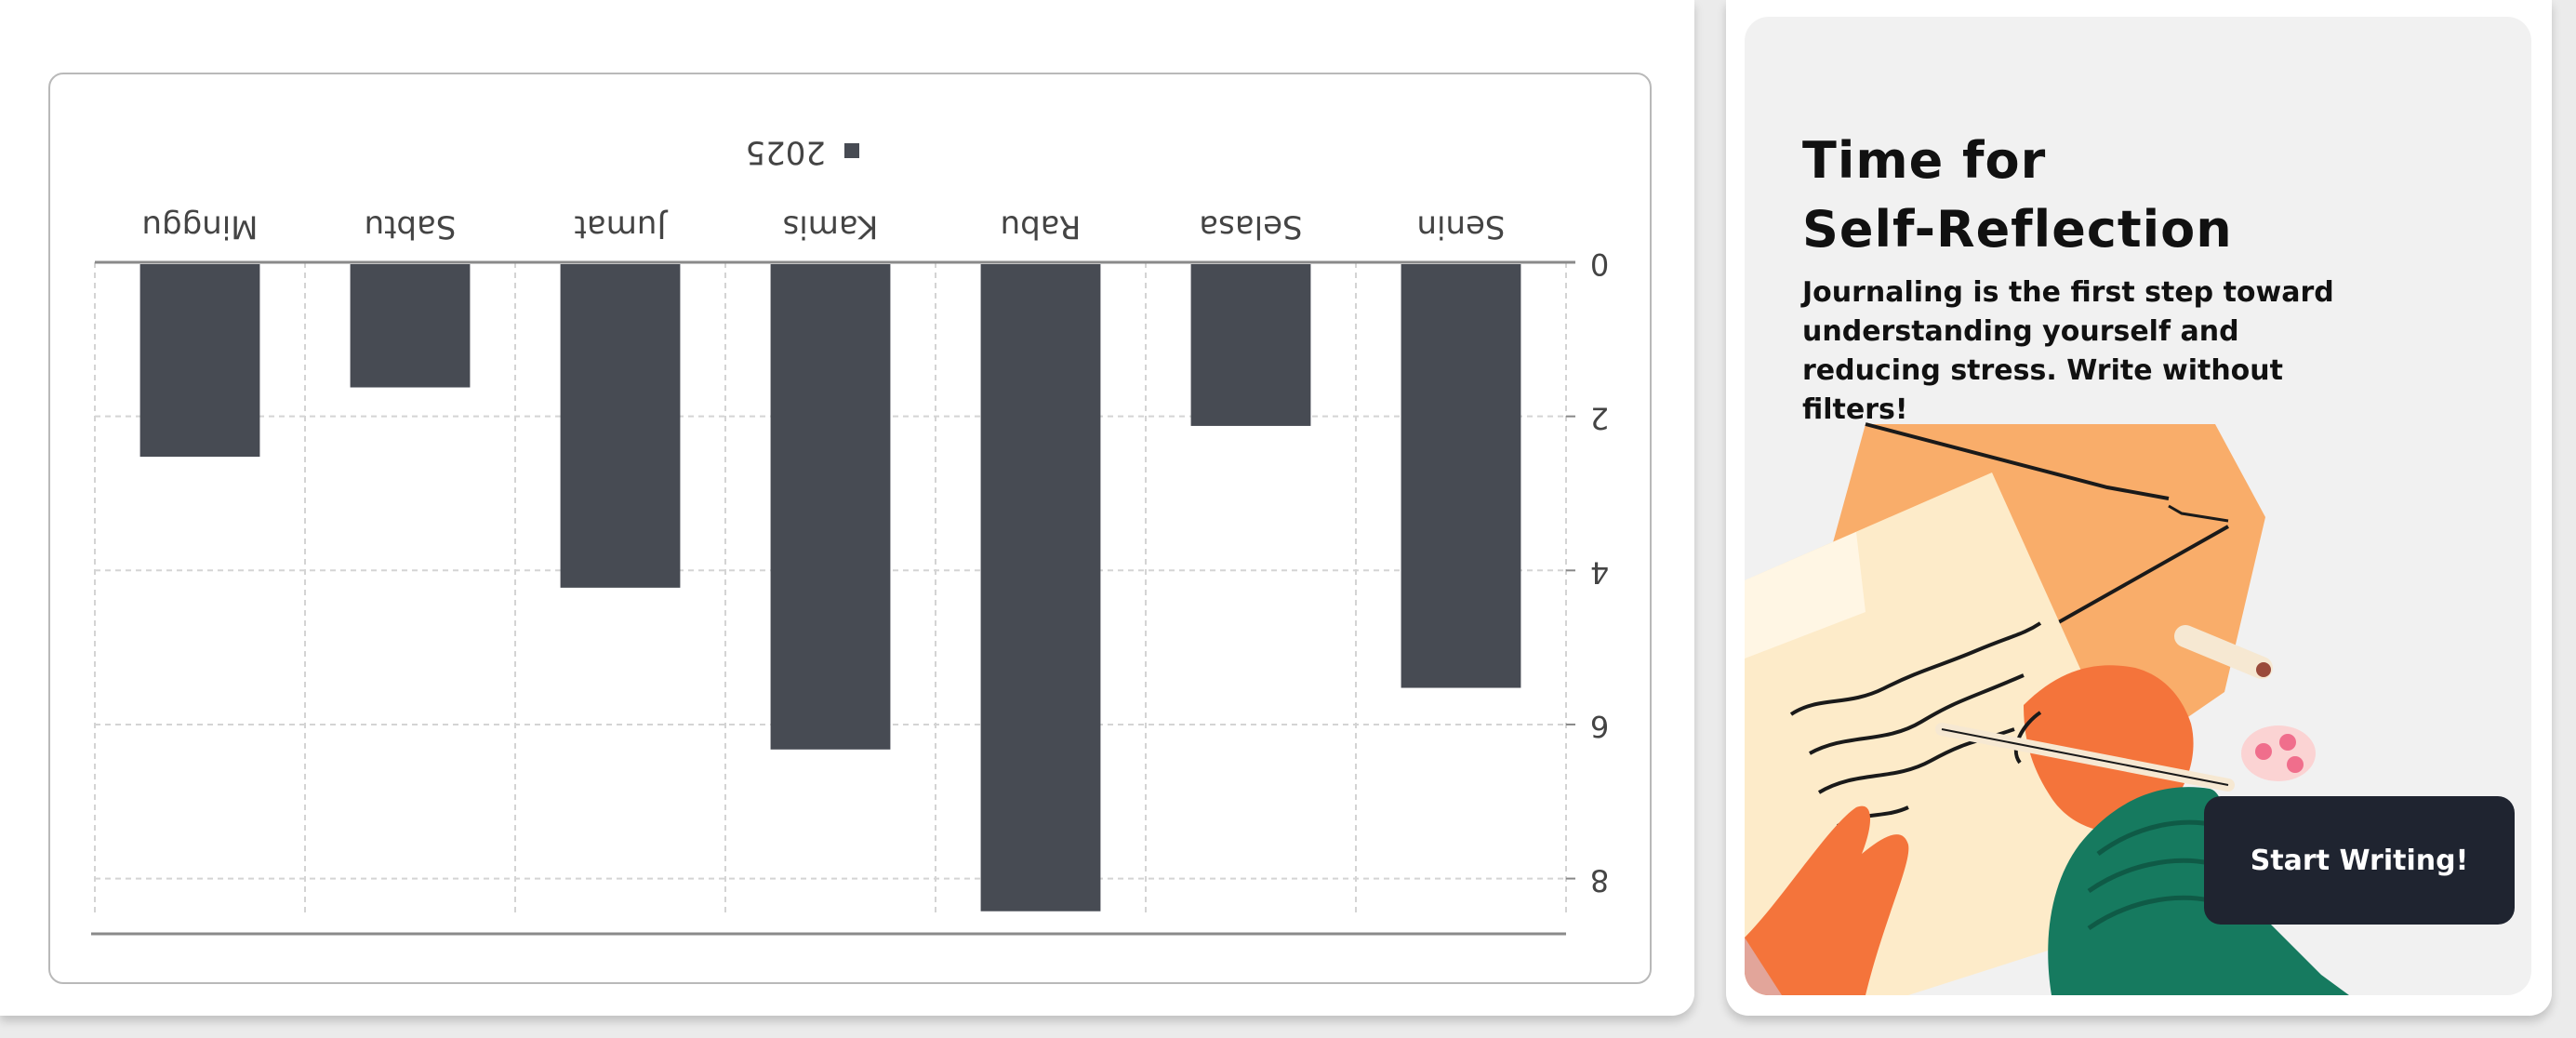 Image resolution: width=2576 pixels, height=1038 pixels. Describe the element at coordinates (2198, 513) in the screenshot. I see `envelope-detail-line` at that location.